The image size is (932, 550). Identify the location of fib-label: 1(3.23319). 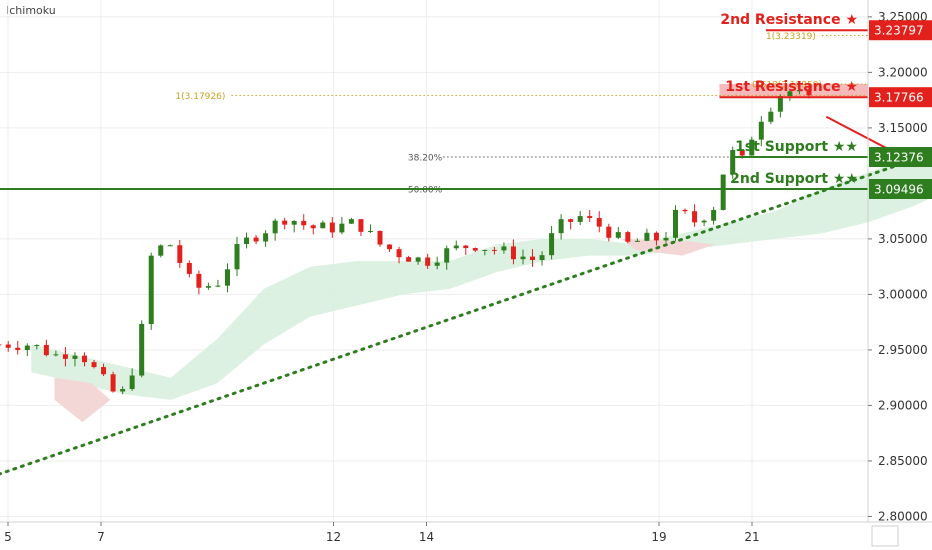
(791, 37).